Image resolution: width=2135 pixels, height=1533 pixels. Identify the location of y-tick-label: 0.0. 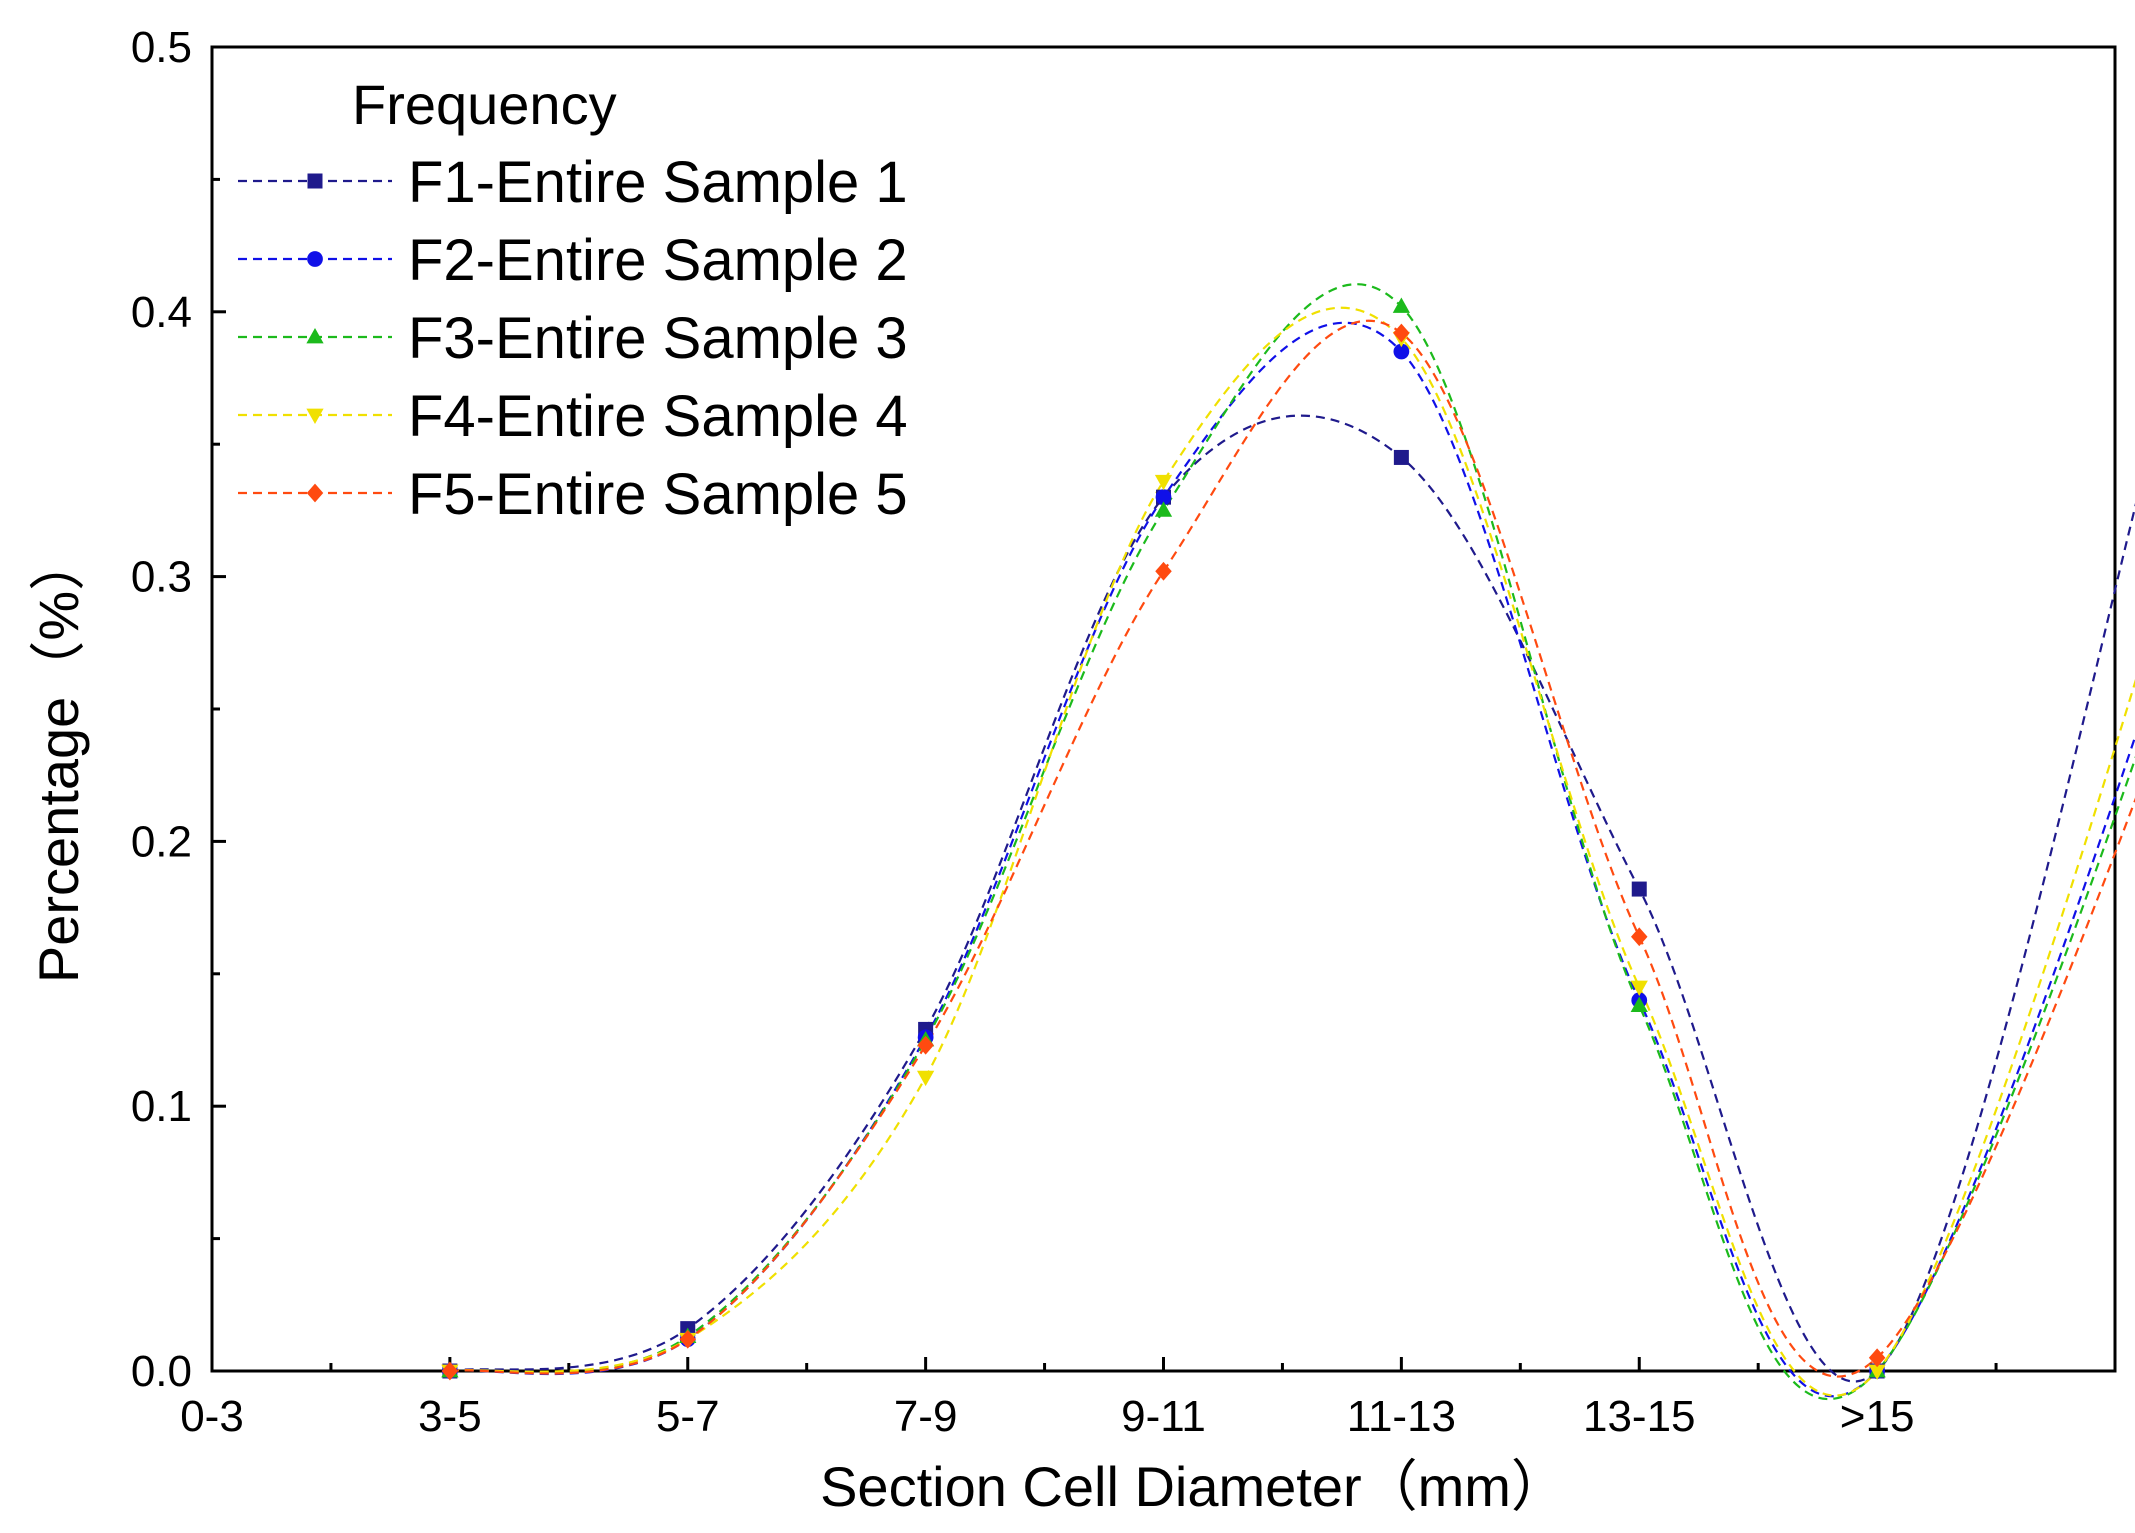
(161, 1371).